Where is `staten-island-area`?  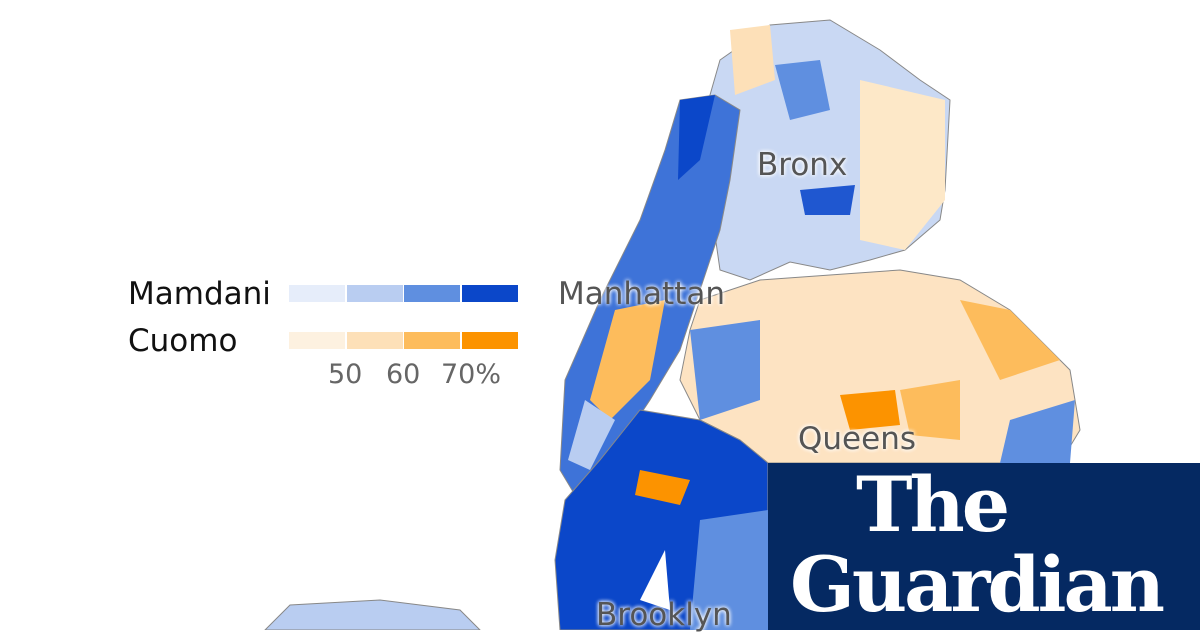 staten-island-area is located at coordinates (372, 614).